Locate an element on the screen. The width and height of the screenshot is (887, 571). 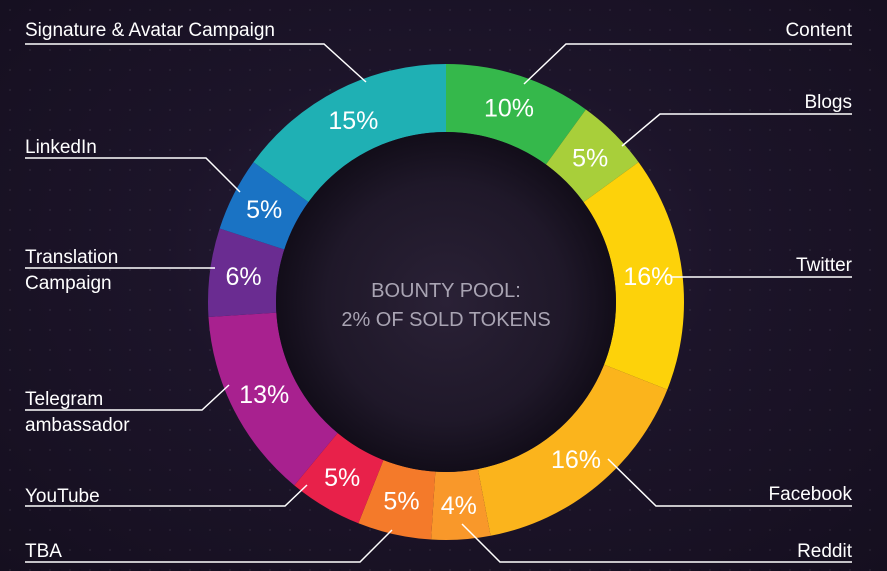
category-label: Twitter is located at coordinates (824, 265).